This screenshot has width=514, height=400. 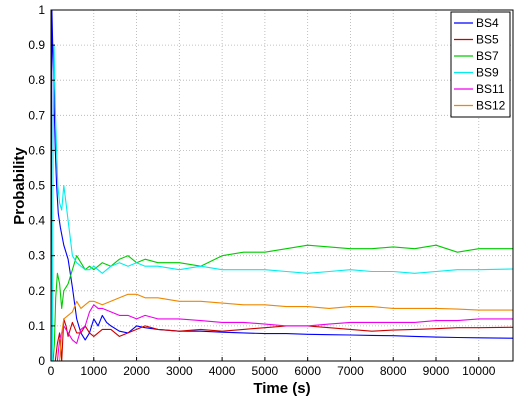 I want to click on legend-label-bs11: BS11, so click(x=490, y=89).